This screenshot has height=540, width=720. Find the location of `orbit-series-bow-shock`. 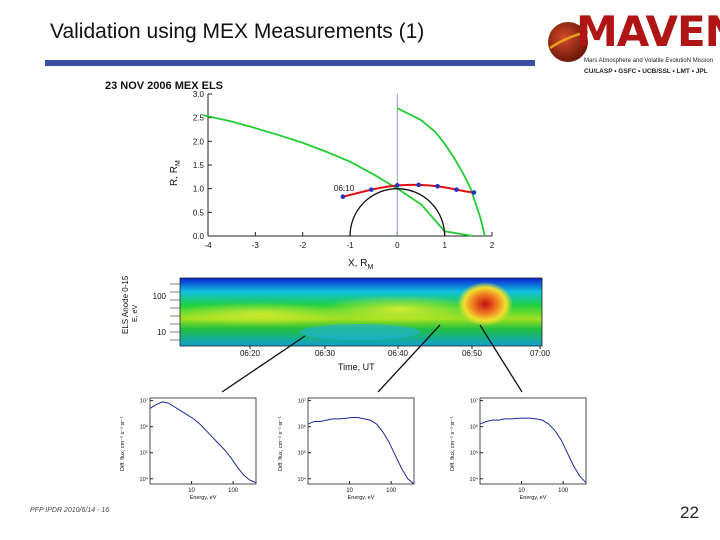

orbit-series-bow-shock is located at coordinates (338, 175).